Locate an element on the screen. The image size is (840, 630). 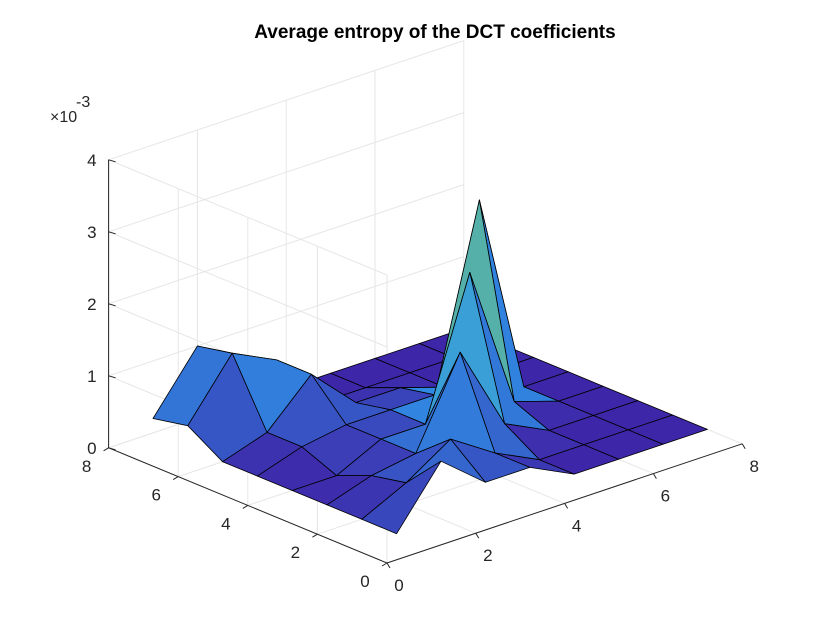
y-tick-label: 4 is located at coordinates (225, 523).